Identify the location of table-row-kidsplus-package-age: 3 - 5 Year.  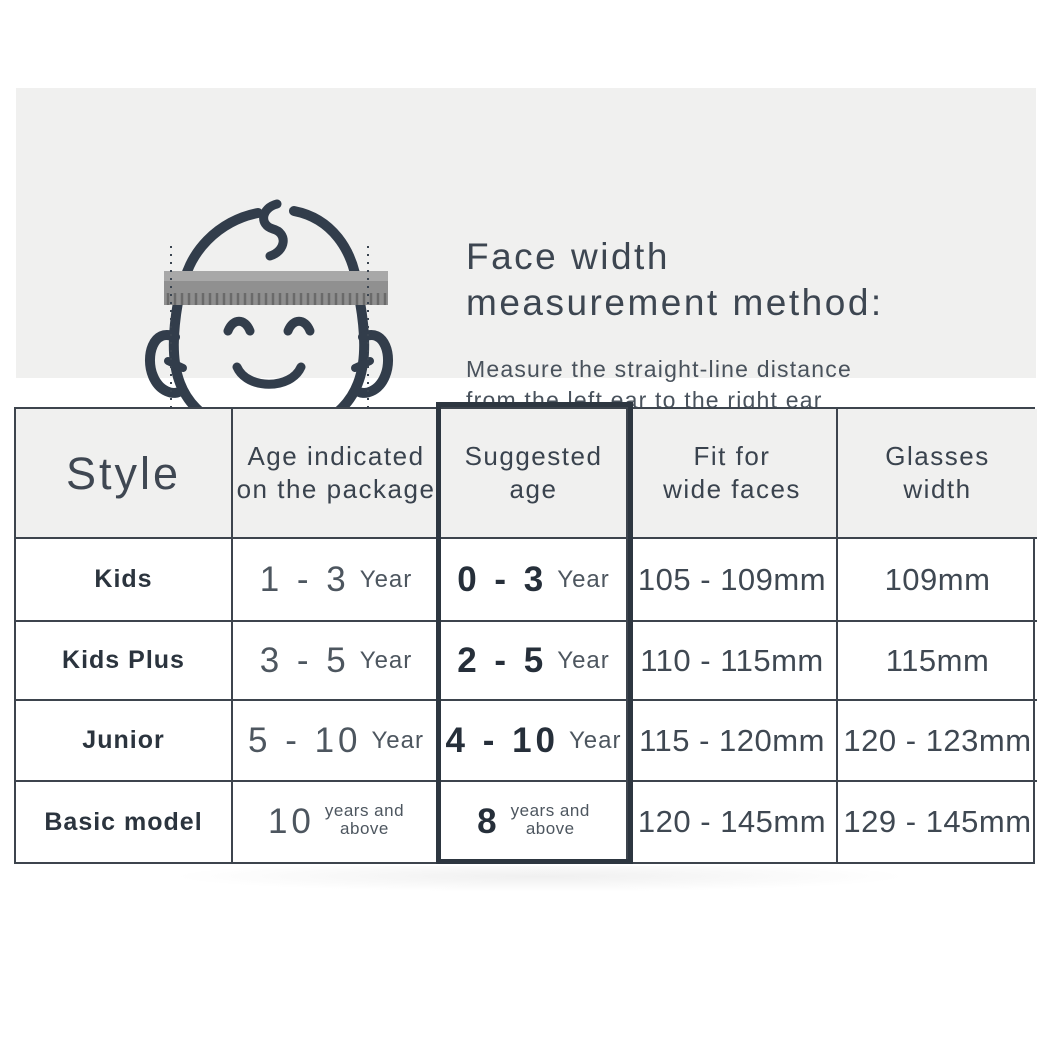
(337, 661).